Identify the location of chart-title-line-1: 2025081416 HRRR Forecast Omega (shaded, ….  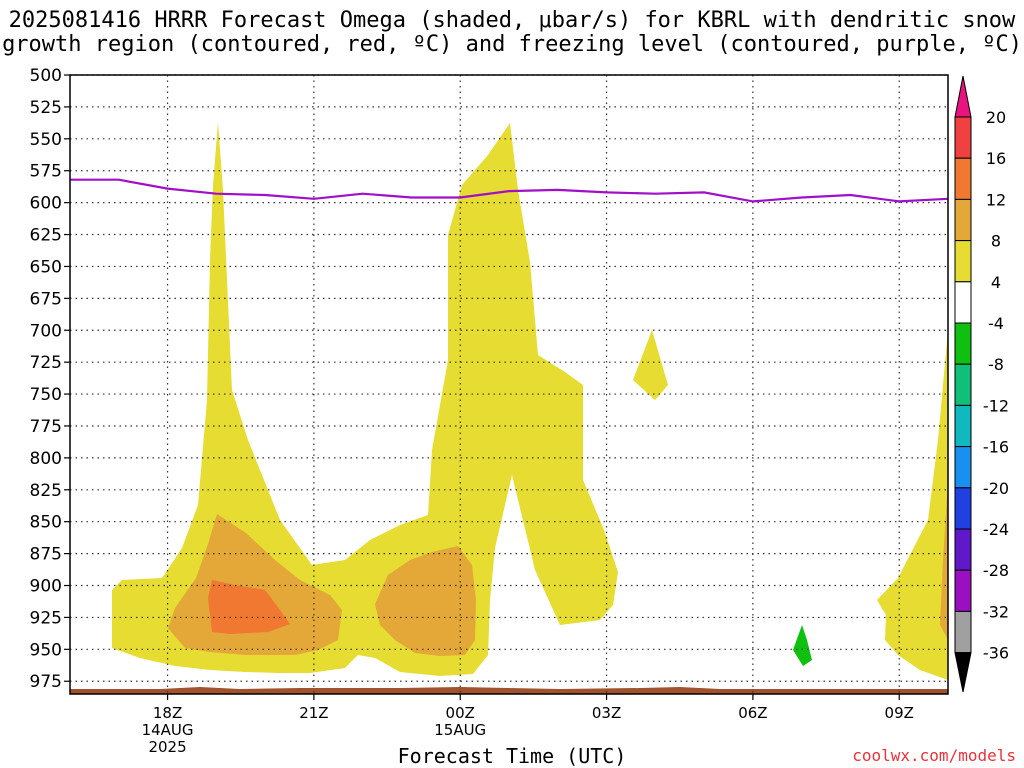
(512, 20).